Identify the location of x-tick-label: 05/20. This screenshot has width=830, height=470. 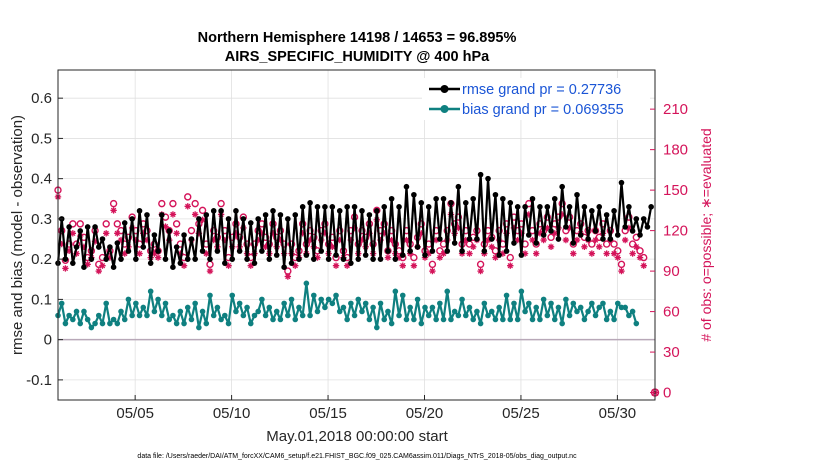
(425, 413).